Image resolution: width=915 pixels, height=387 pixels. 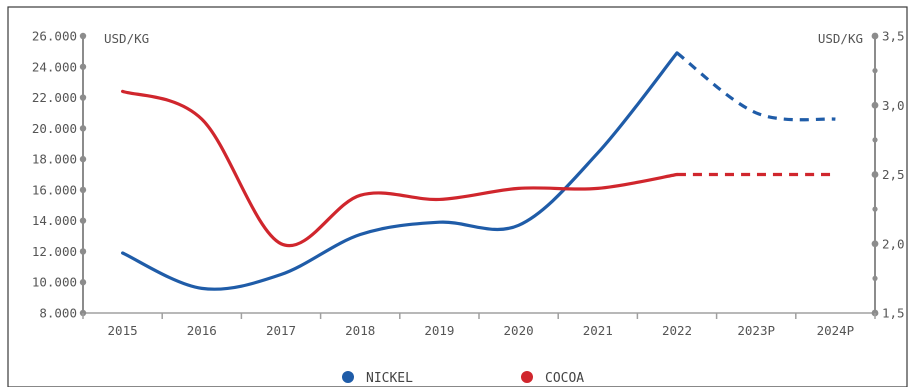 I want to click on left-tick-label: 14.000, so click(x=54, y=220).